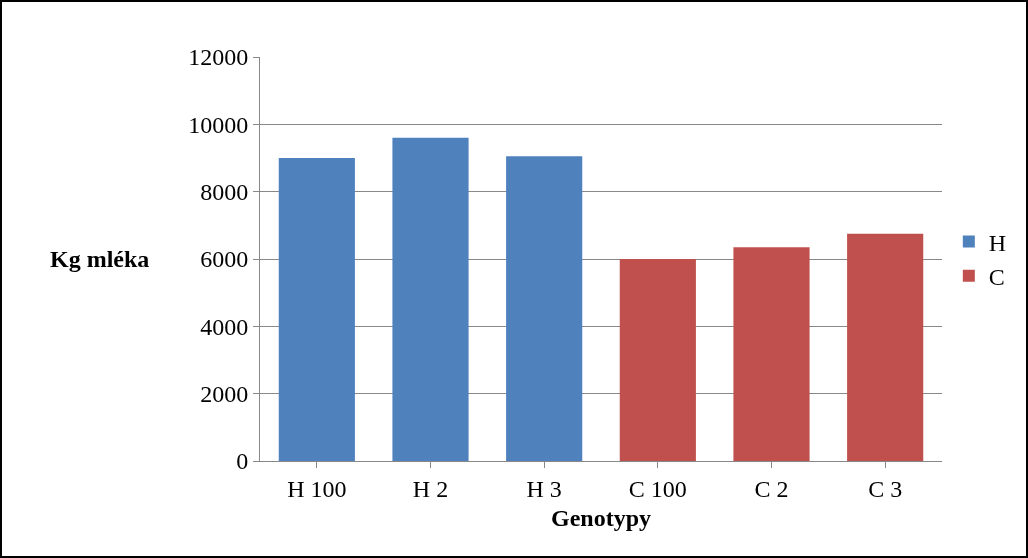  Describe the element at coordinates (601, 518) in the screenshot. I see `x-axis-title: Genotypy` at that location.